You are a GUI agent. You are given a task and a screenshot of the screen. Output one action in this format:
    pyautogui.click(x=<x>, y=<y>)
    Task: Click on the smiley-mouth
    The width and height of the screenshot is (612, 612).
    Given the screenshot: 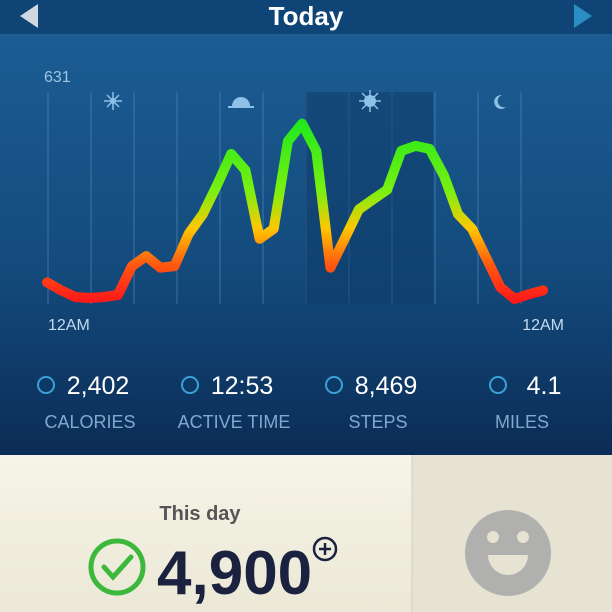 What is the action you would take?
    pyautogui.click(x=508, y=565)
    